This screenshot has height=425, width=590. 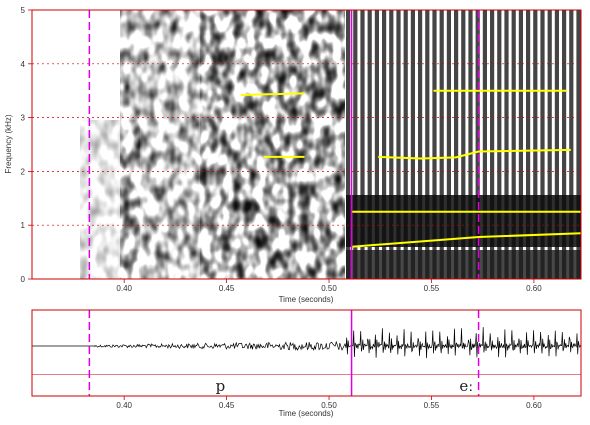 What do you see at coordinates (23, 10) in the screenshot?
I see `y-tick-label: 5` at bounding box center [23, 10].